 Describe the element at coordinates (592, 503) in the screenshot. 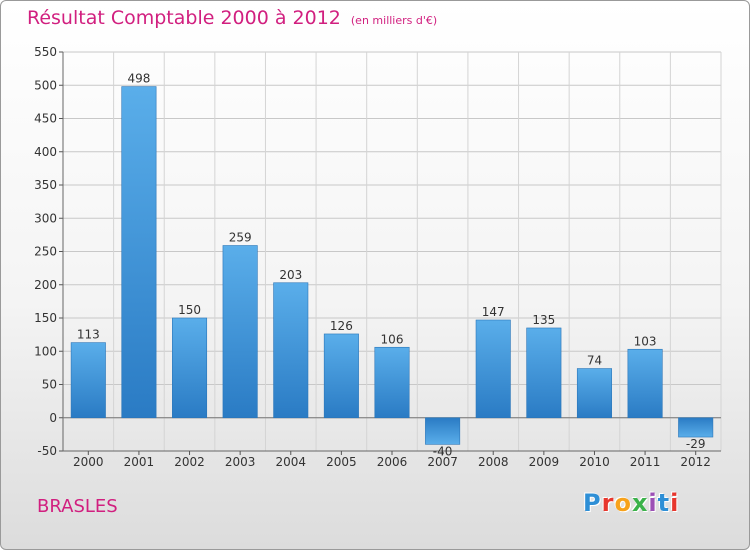

I see `logo-letter: P` at that location.